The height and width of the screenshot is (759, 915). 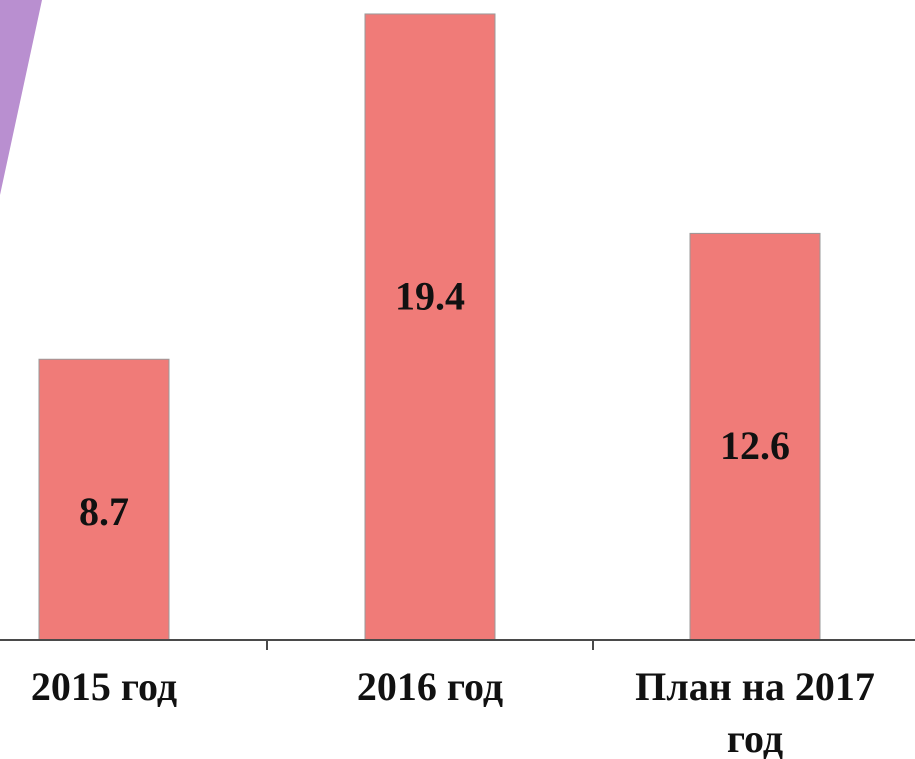 I want to click on bar-value-label: 19.4, so click(x=430, y=296).